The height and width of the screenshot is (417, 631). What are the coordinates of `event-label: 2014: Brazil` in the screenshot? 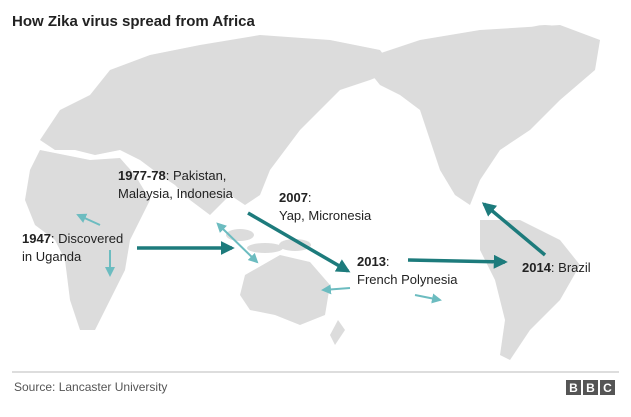 It's located at (556, 267).